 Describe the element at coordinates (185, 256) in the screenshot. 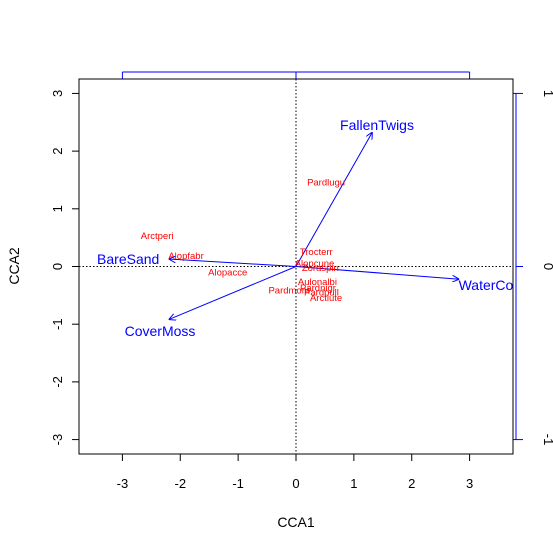

I see `species-label: Alopfabr` at that location.